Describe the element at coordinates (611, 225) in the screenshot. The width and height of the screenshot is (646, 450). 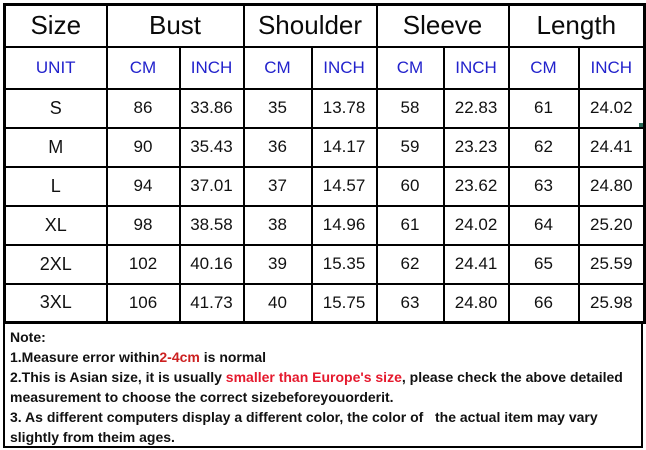
I see `value-cell: 25.20` at that location.